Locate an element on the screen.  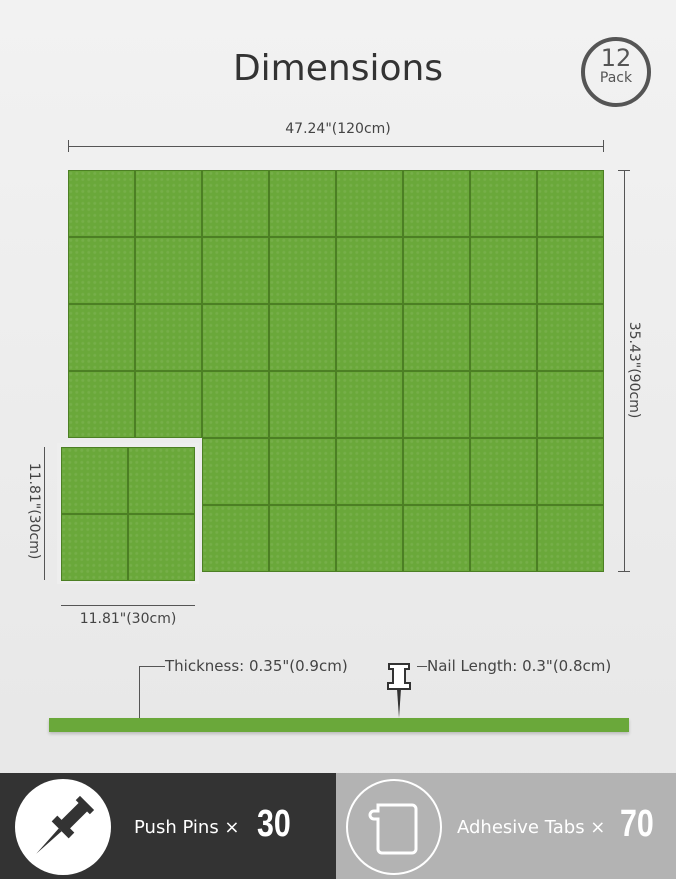
adhesive-tabs-band: Adhesive Tabs × 70 is located at coordinates (506, 826).